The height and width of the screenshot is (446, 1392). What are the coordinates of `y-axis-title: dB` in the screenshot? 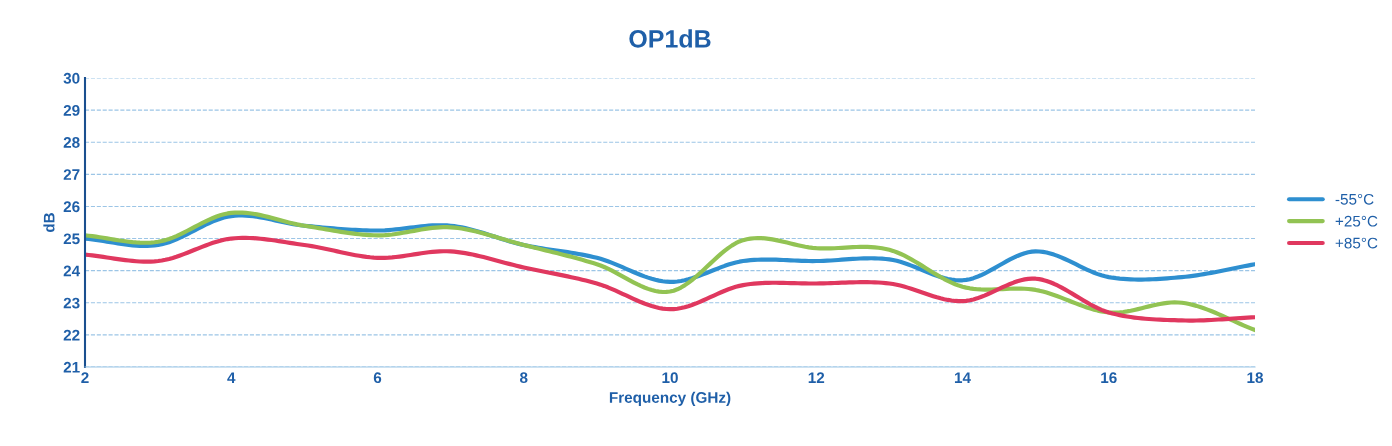 It's located at (49, 223).